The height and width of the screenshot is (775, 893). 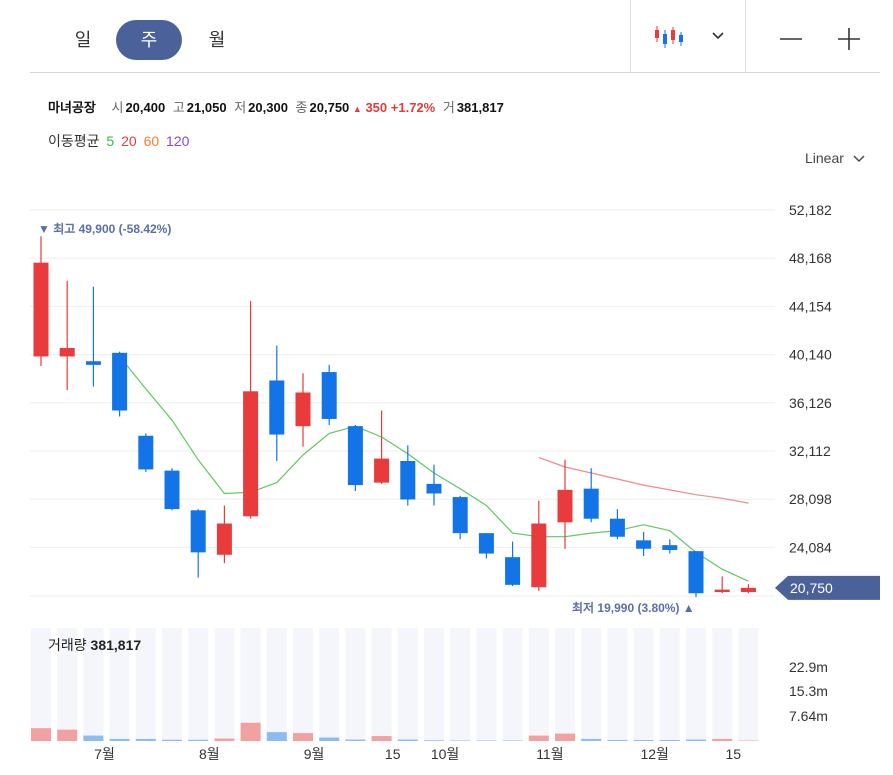 What do you see at coordinates (811, 588) in the screenshot?
I see `last-price-label: 20,750` at bounding box center [811, 588].